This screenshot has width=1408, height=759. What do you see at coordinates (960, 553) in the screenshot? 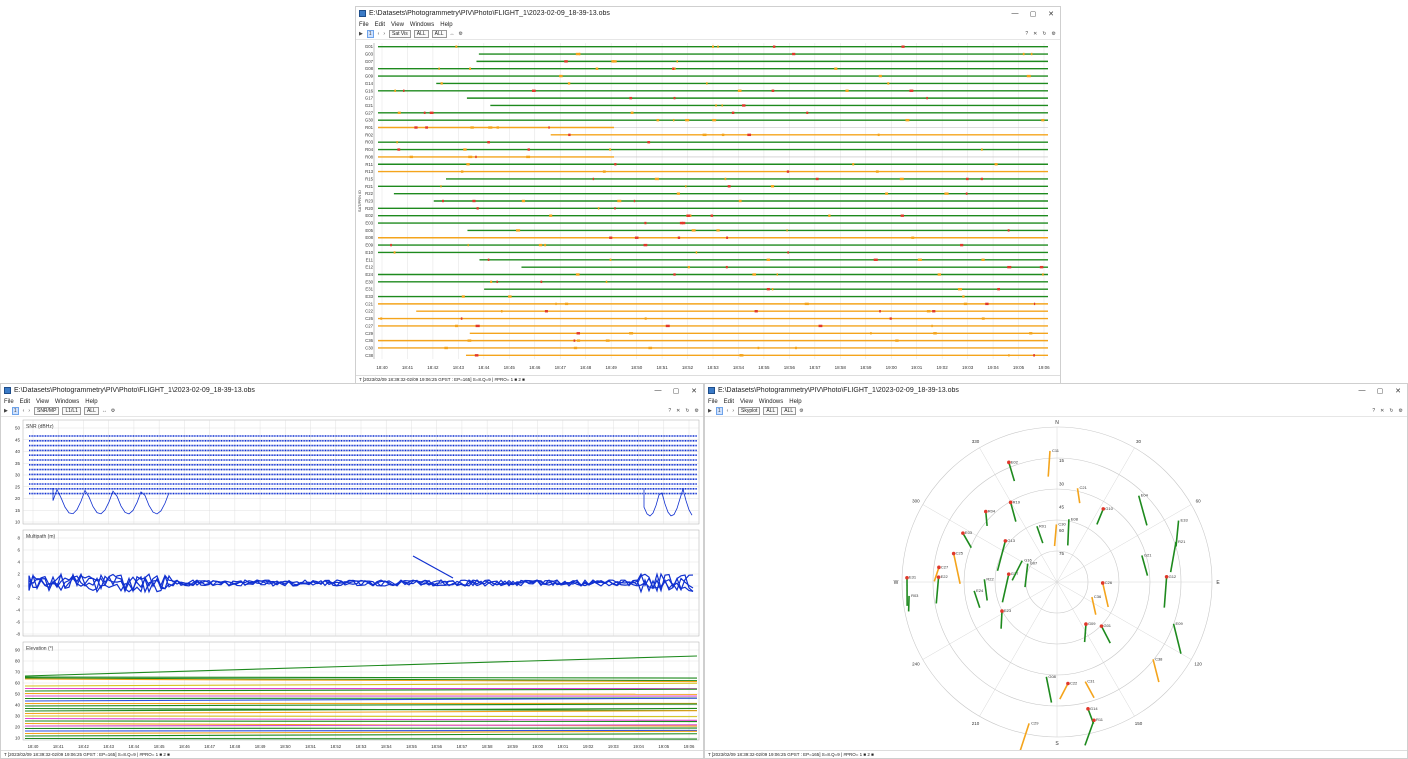
I see `sat-label: C25` at bounding box center [960, 553].